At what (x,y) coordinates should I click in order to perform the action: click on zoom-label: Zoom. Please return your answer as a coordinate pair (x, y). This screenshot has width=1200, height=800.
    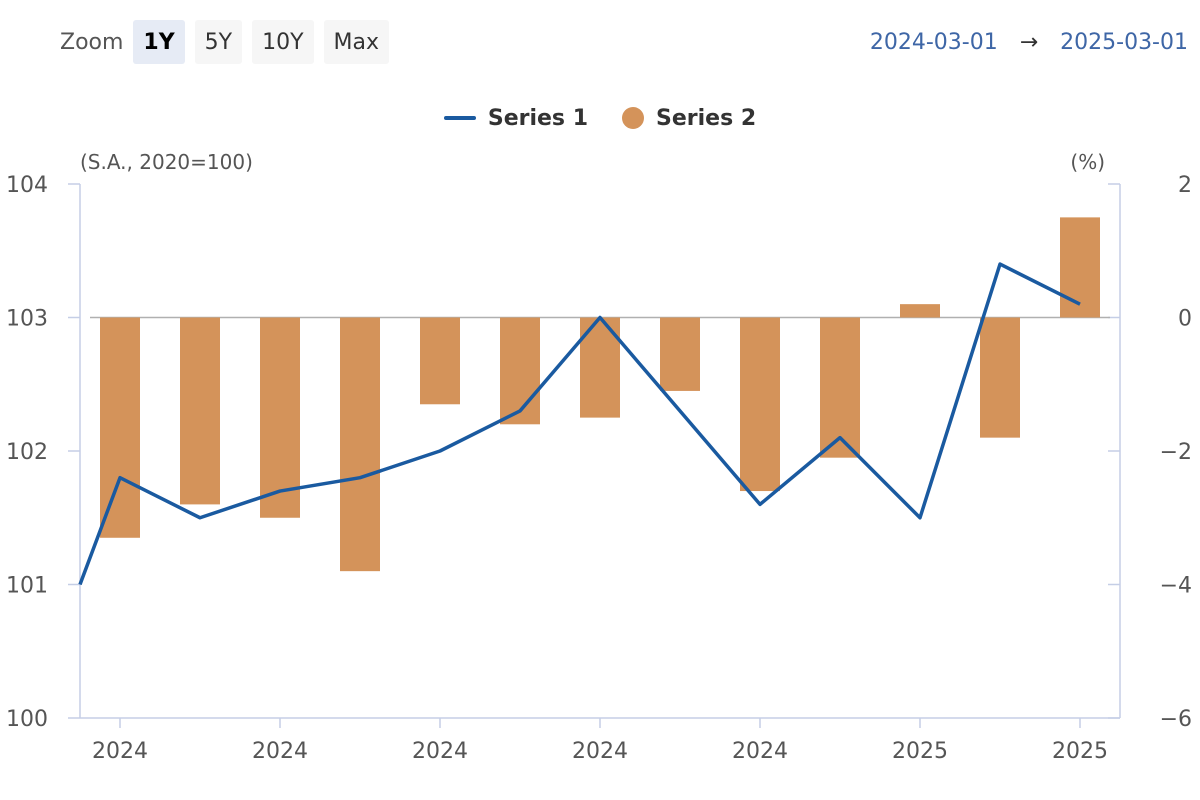
    Looking at the image, I should click on (92, 42).